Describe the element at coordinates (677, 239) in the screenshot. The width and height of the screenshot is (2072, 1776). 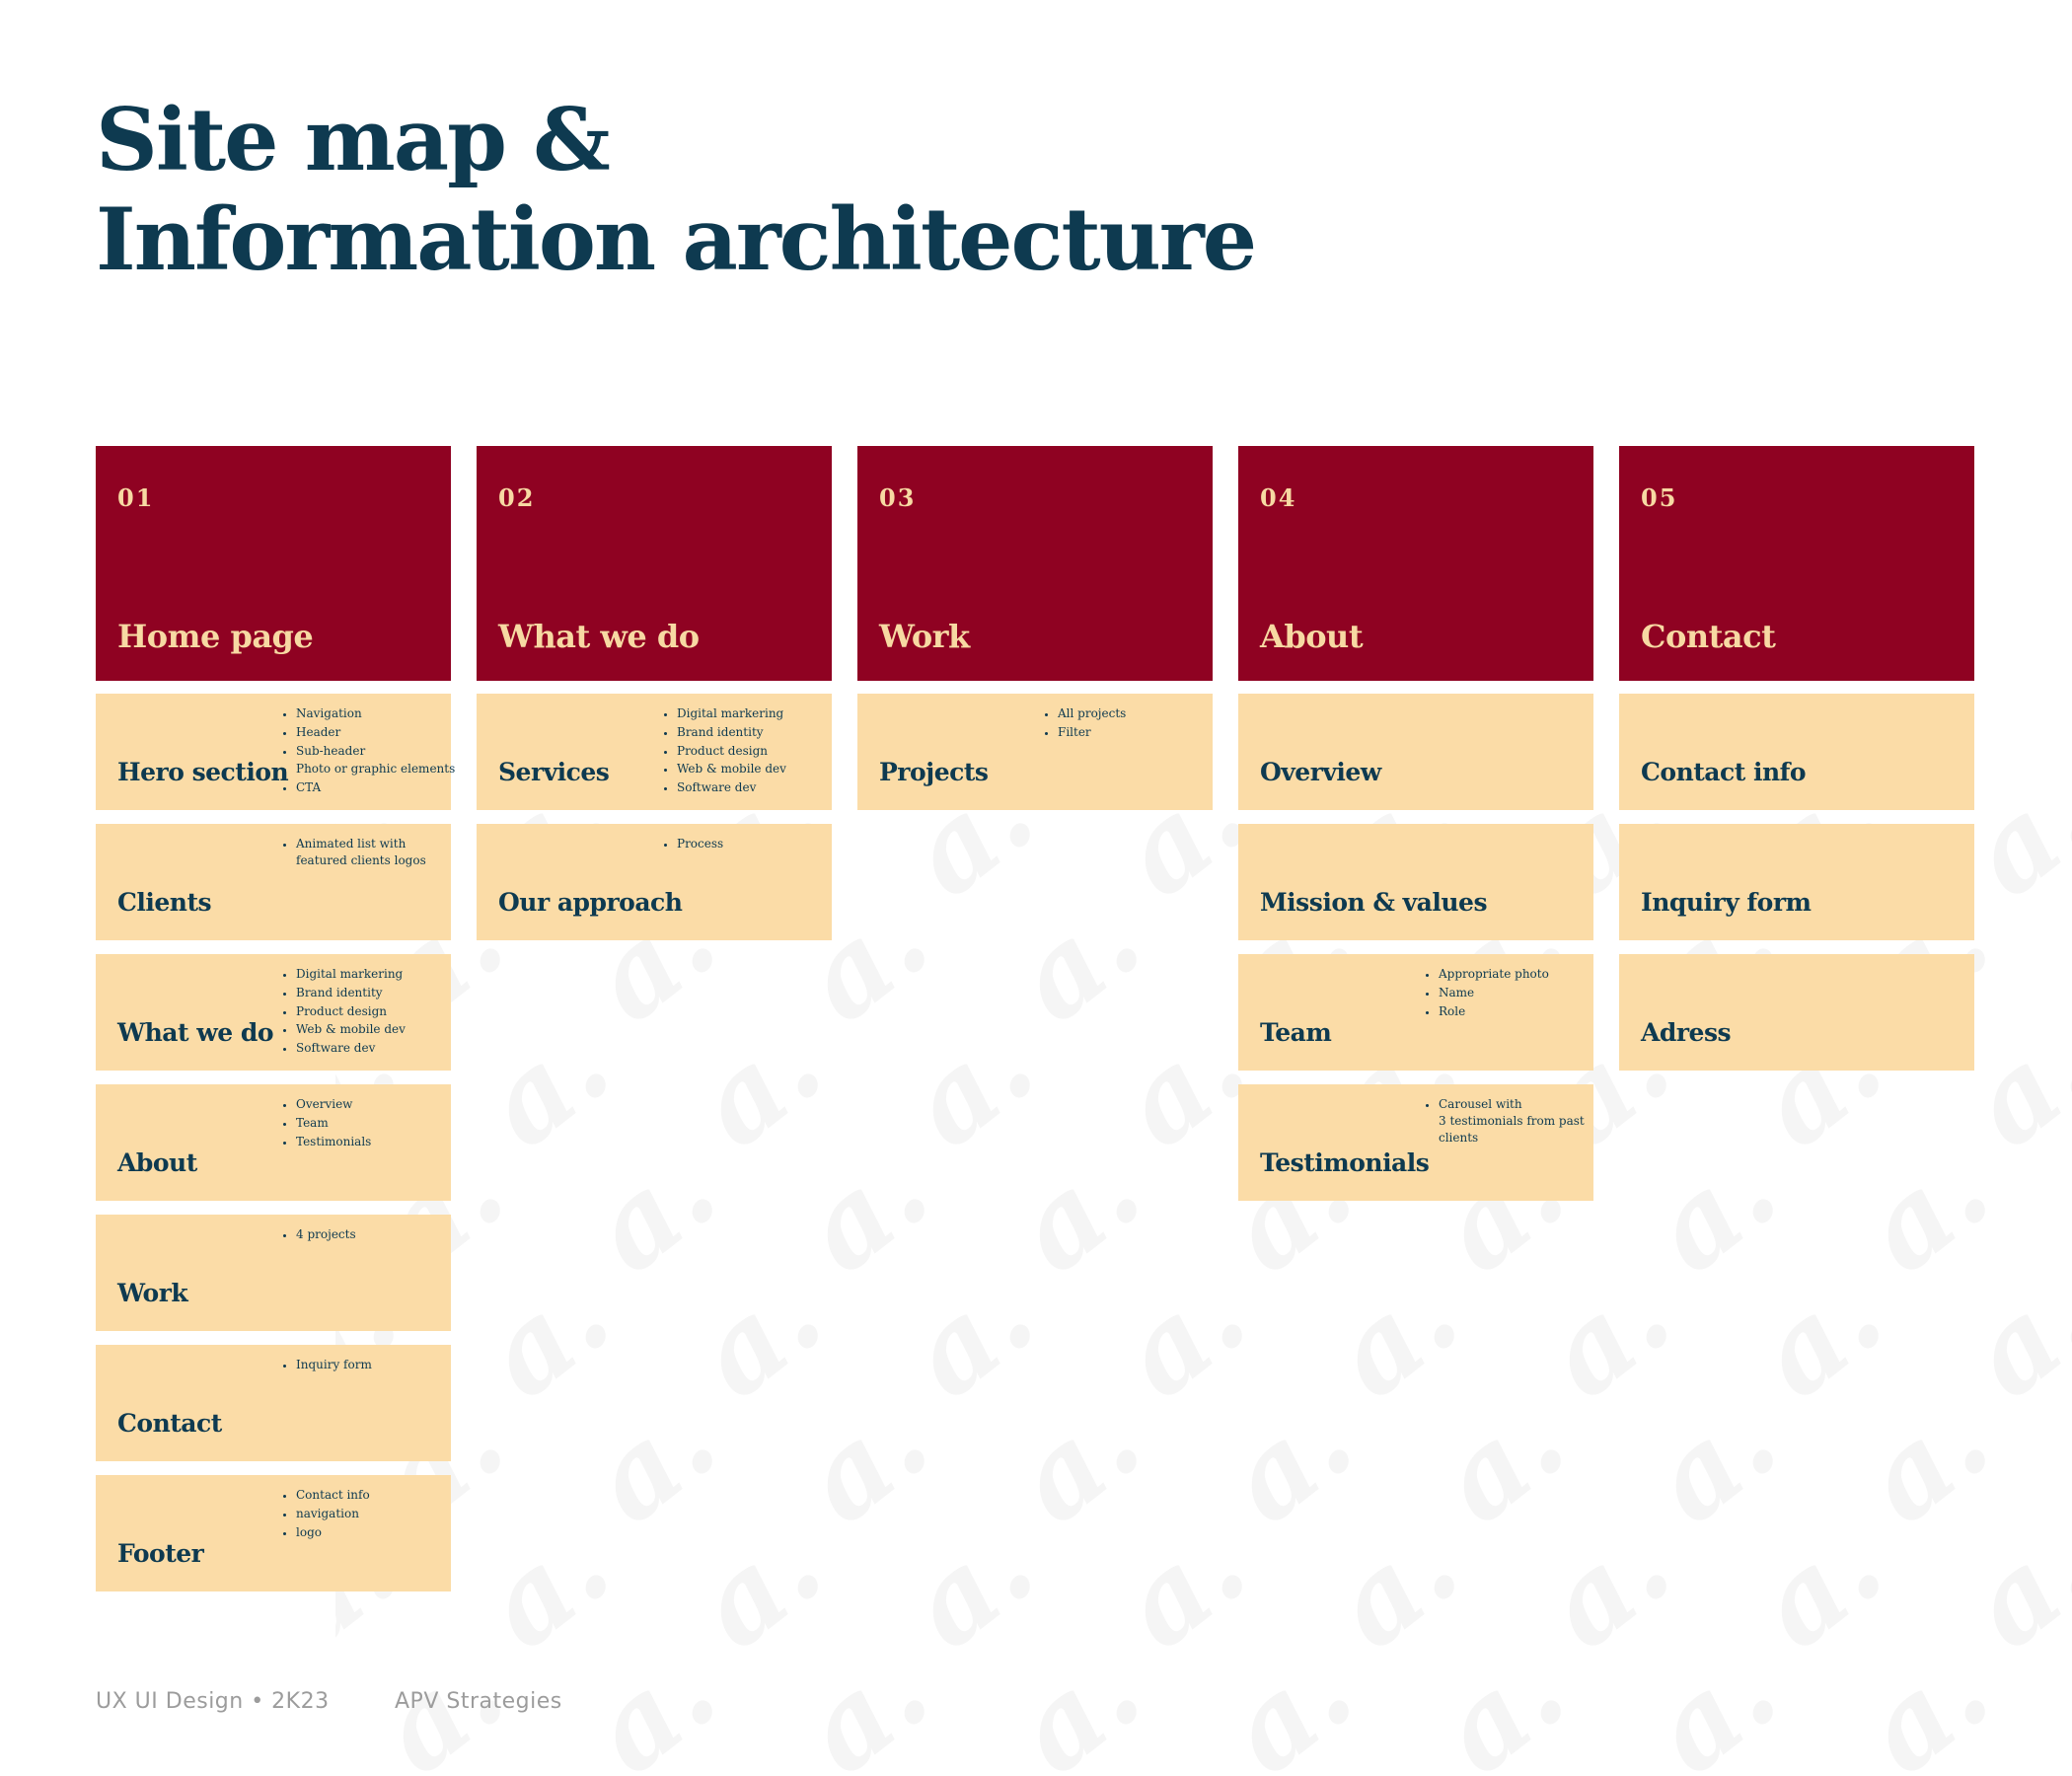
I see `page-title-line-2: Information architecture` at that location.